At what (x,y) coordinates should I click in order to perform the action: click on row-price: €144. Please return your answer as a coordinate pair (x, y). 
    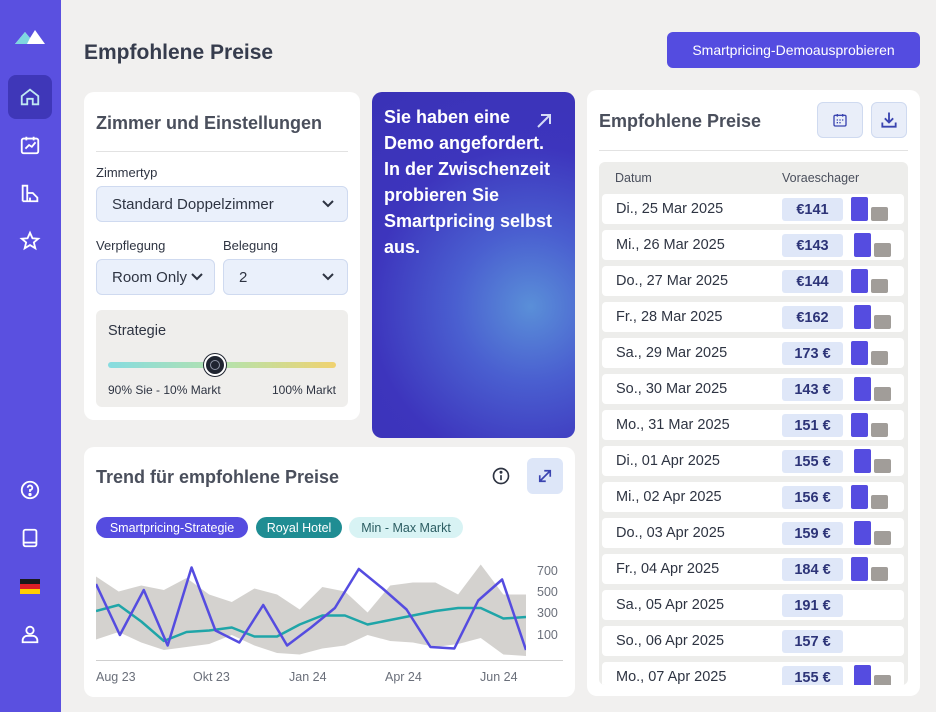
    Looking at the image, I should click on (812, 281).